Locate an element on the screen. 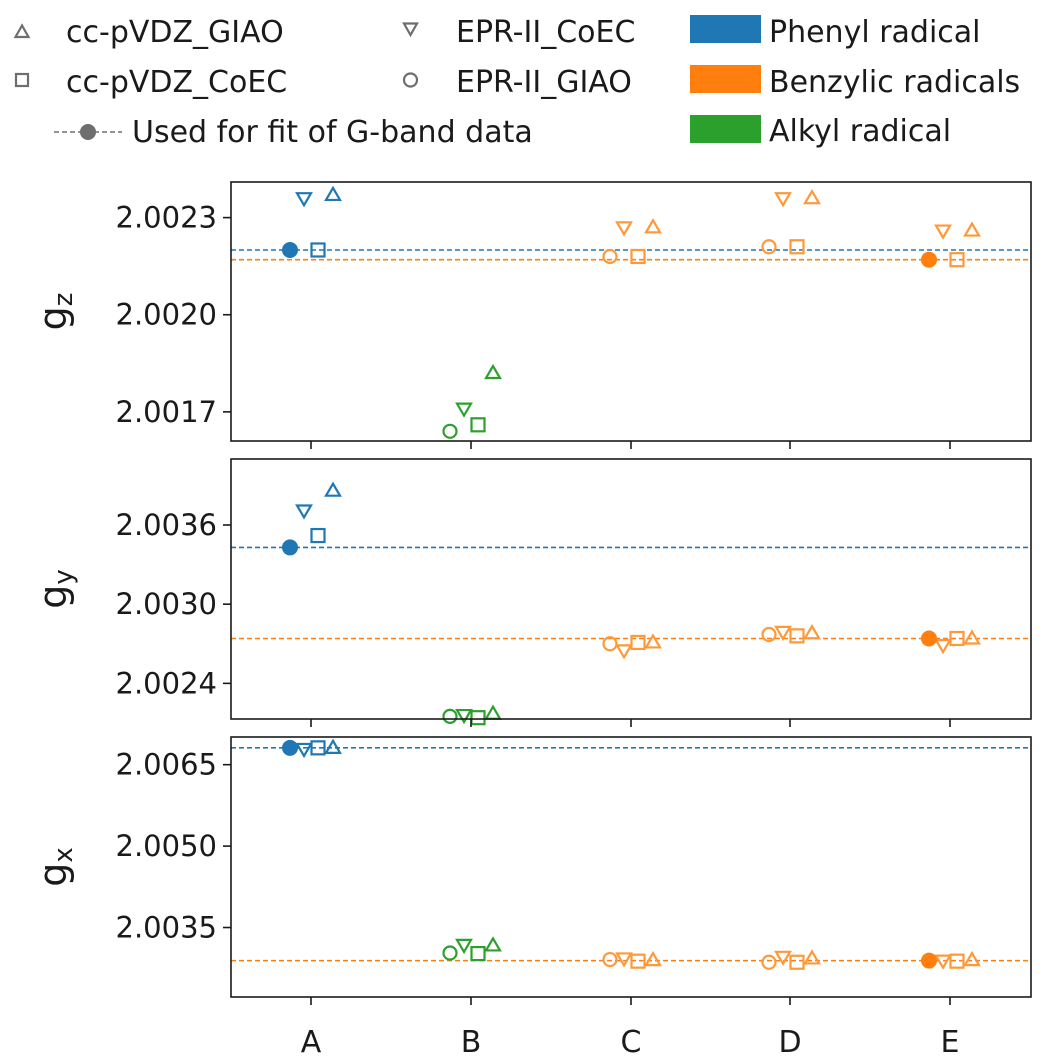 The height and width of the screenshot is (1062, 1051). x-tick-label: C is located at coordinates (631, 1042).